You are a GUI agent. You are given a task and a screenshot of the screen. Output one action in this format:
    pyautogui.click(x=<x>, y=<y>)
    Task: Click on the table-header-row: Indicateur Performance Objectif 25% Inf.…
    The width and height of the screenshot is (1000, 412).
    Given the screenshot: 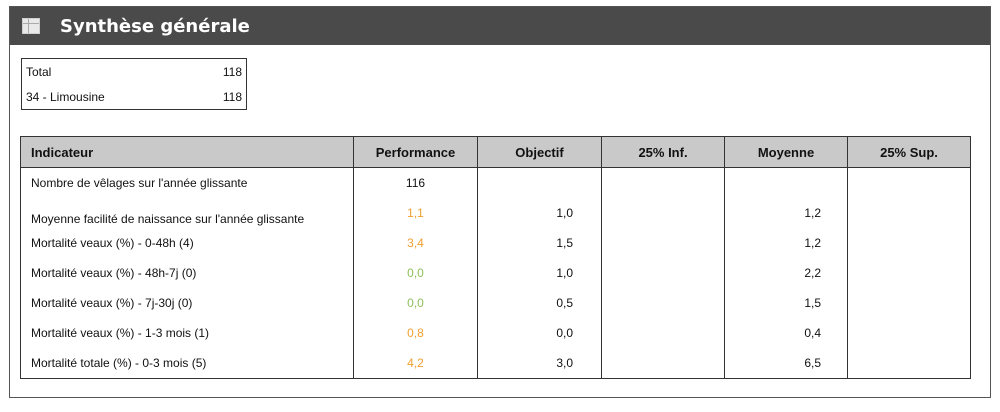 What is the action you would take?
    pyautogui.click(x=495, y=152)
    